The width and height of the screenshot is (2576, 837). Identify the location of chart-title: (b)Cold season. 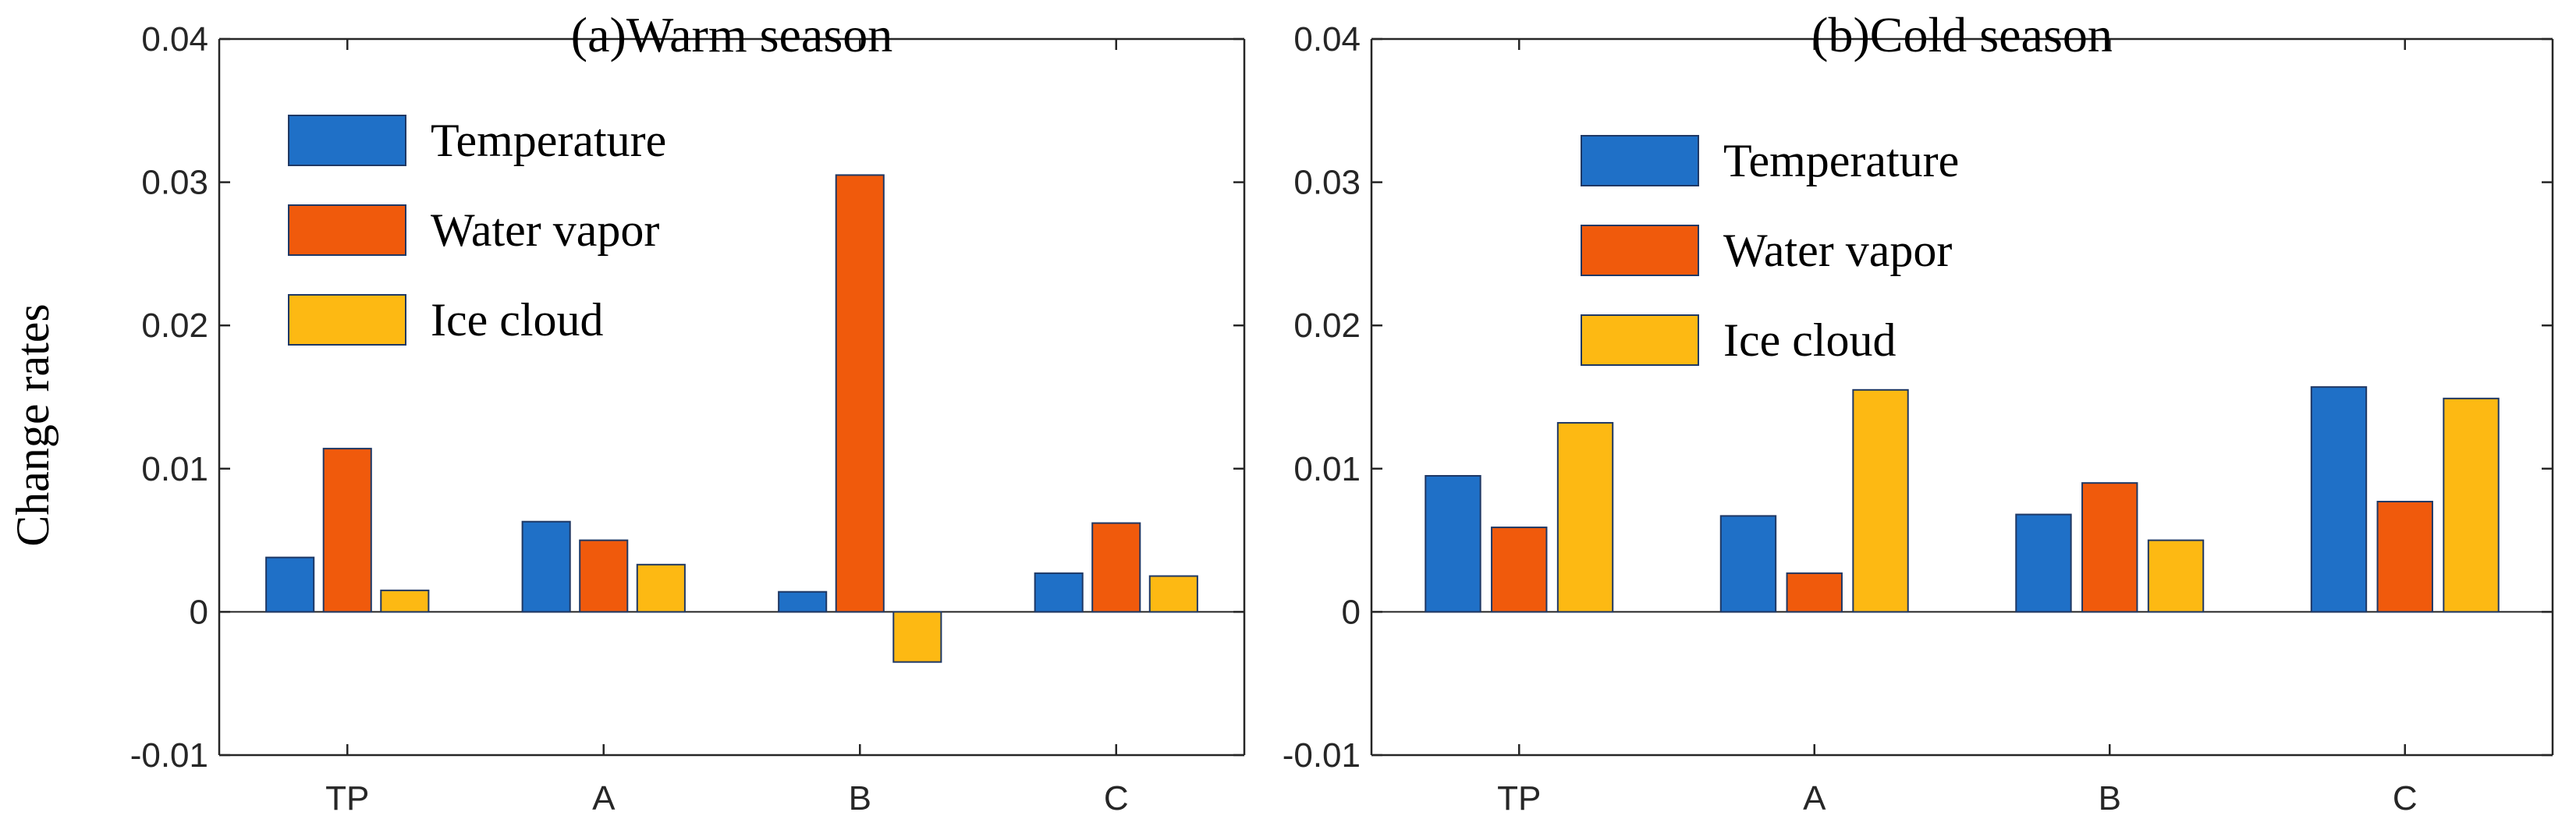
(1962, 34).